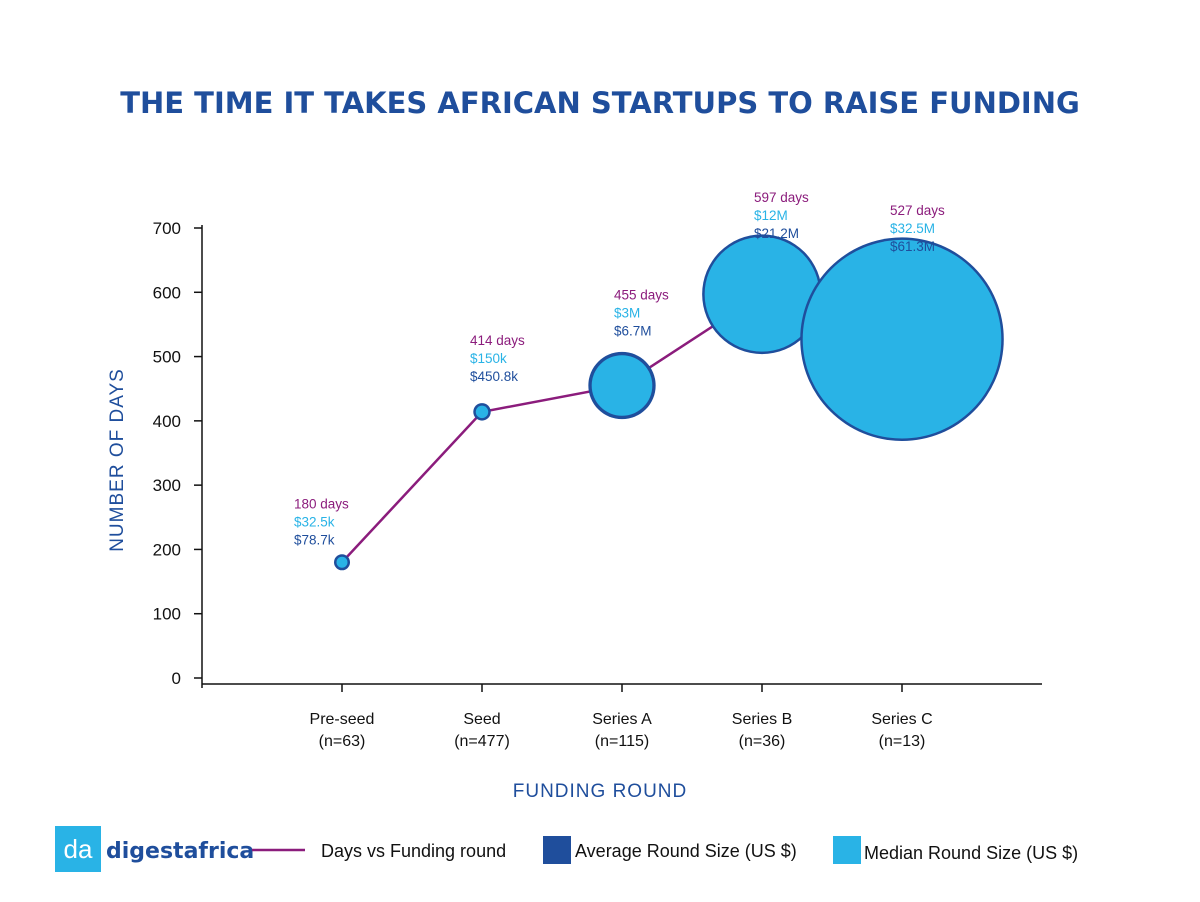 This screenshot has width=1200, height=902. Describe the element at coordinates (167, 421) in the screenshot. I see `y-tick-label: 400` at that location.